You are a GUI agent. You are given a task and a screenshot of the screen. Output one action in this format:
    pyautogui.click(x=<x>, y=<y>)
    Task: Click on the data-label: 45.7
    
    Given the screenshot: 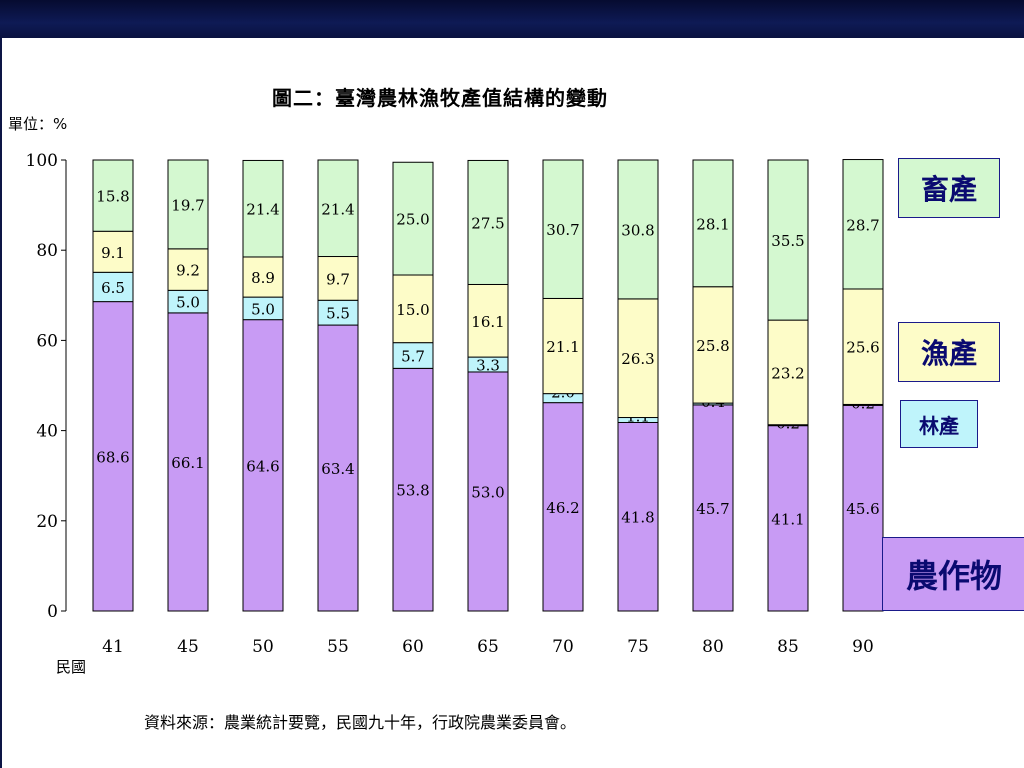 What is the action you would take?
    pyautogui.click(x=712, y=509)
    